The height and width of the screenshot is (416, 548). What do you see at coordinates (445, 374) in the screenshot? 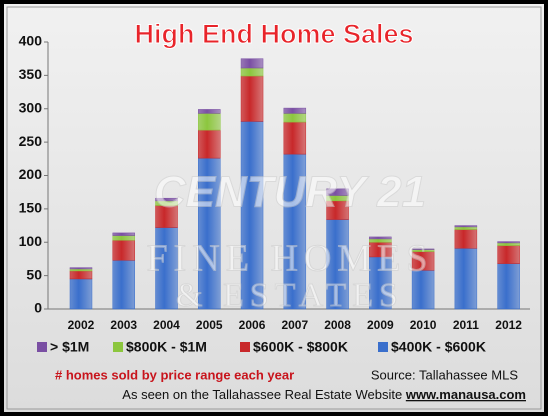
I see `source: Source: Tallahassee MLS` at bounding box center [445, 374].